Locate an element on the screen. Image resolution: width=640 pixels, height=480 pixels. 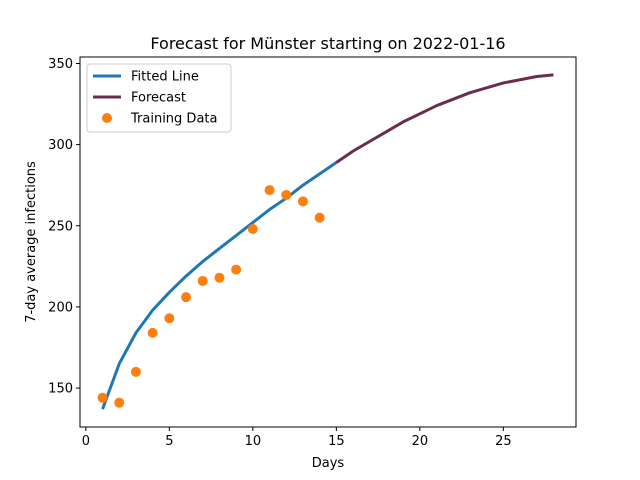
x-tick-label: 5 is located at coordinates (169, 441).